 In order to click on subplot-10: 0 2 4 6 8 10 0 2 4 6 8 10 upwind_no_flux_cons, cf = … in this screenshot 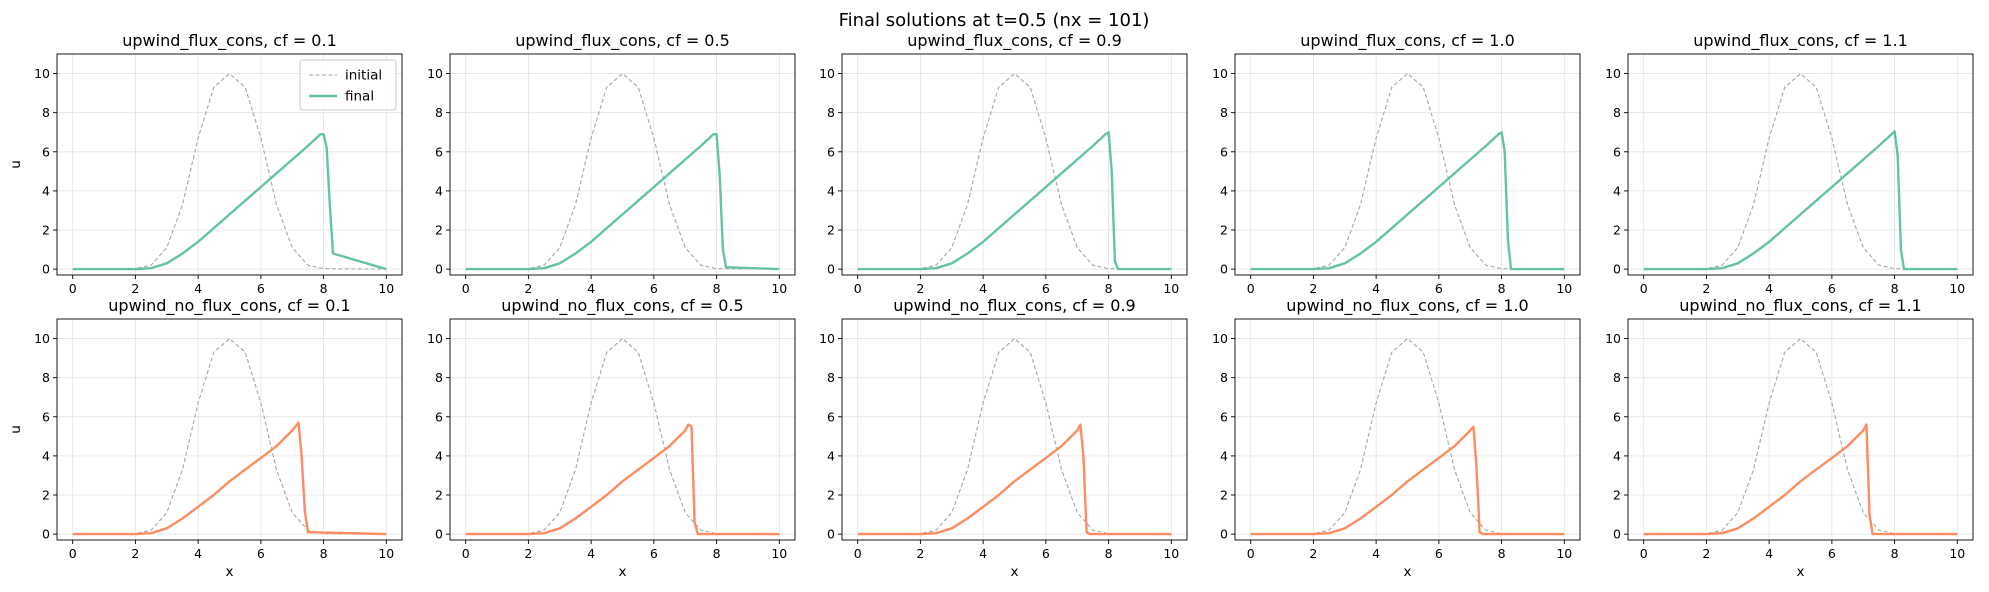, I will do `click(1789, 438)`.